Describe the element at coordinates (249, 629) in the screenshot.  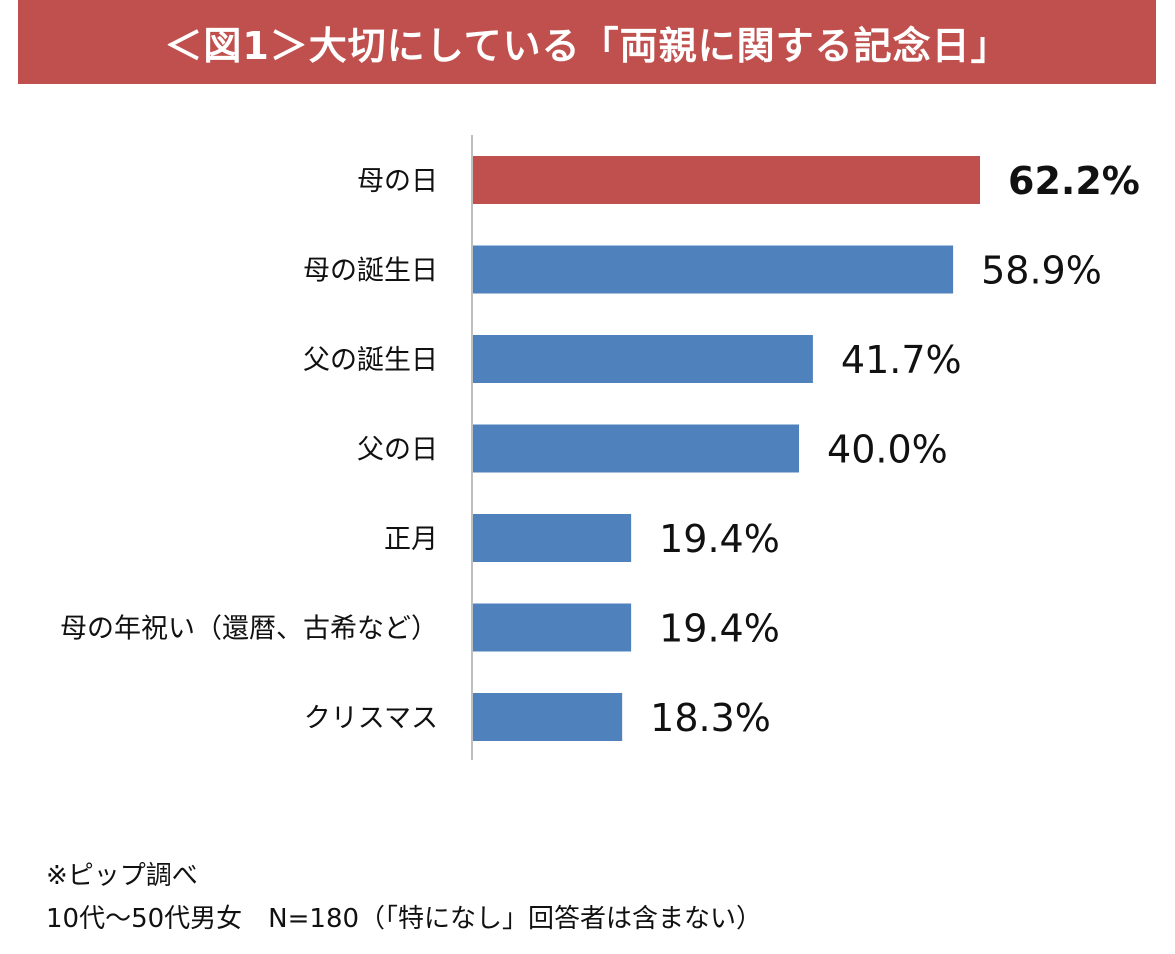
I see `category-label-5: 母の年祝い（還暦、古希など）` at that location.